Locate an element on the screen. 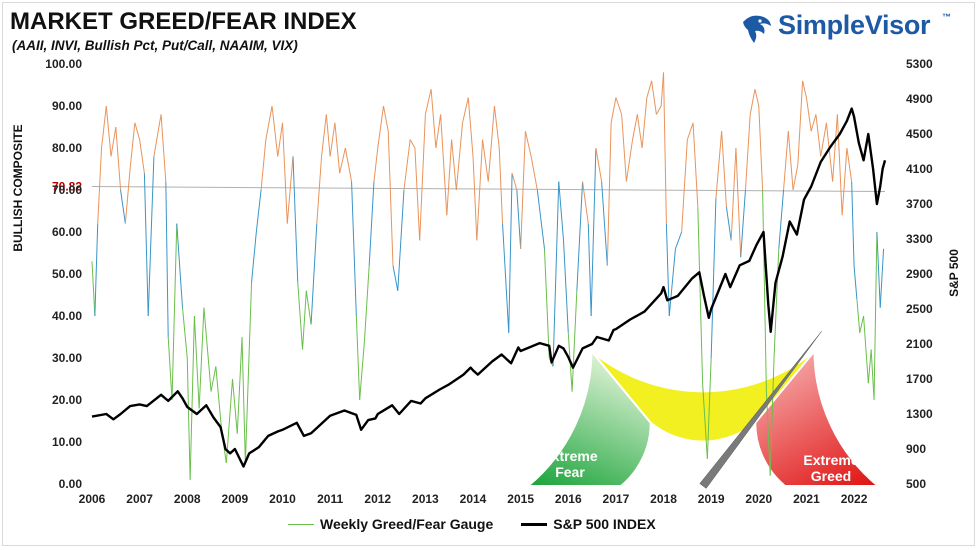 The height and width of the screenshot is (550, 979). y-left-tick-label: 60.00 is located at coordinates (67, 232).